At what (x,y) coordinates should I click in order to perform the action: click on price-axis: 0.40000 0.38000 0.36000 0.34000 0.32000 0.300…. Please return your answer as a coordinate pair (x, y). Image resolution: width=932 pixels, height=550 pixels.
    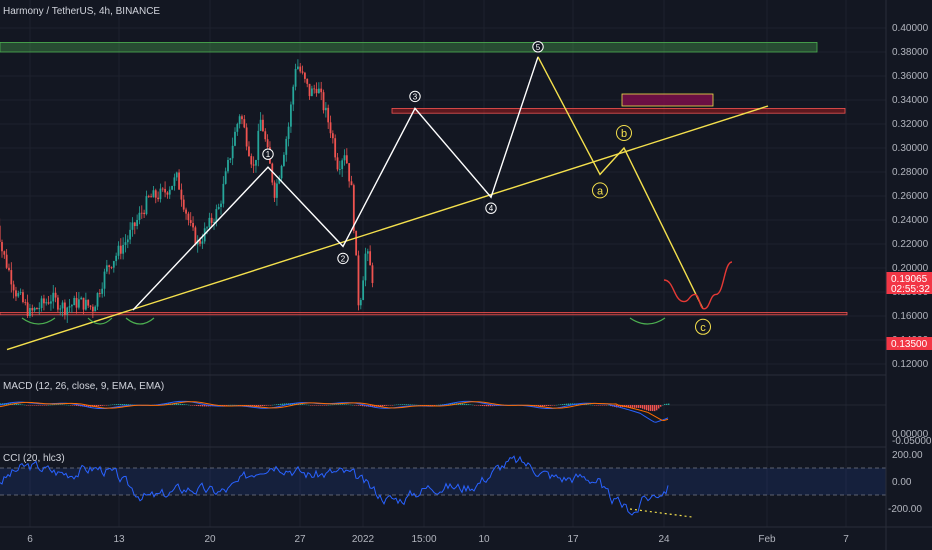
    Looking at the image, I should click on (910, 196).